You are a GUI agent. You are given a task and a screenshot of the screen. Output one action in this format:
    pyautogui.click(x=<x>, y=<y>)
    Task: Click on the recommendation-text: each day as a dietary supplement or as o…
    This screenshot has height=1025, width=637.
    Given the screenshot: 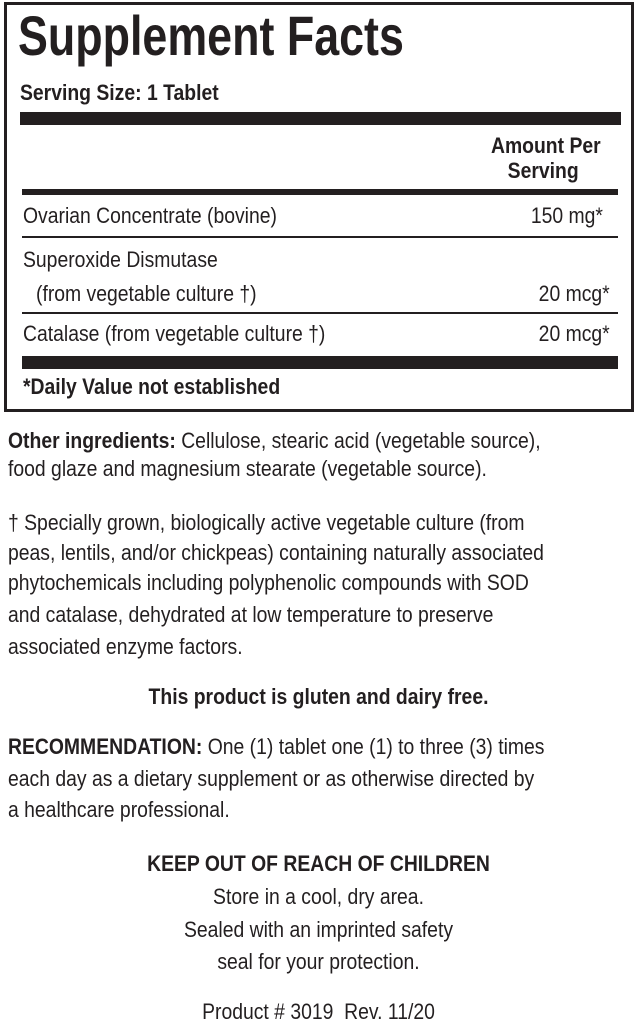 What is the action you would take?
    pyautogui.click(x=271, y=778)
    